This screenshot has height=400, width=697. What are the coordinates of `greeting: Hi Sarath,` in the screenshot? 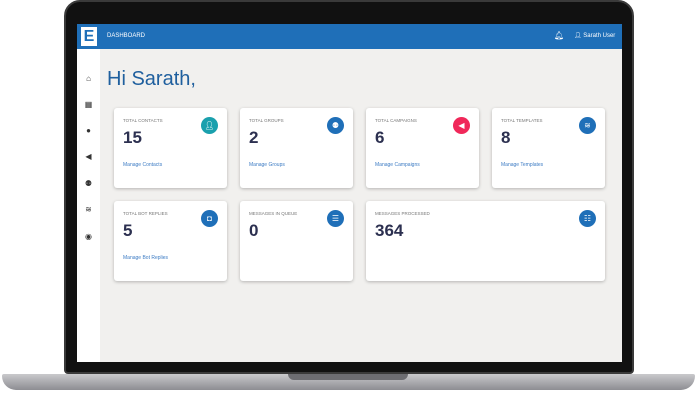 It's located at (151, 79).